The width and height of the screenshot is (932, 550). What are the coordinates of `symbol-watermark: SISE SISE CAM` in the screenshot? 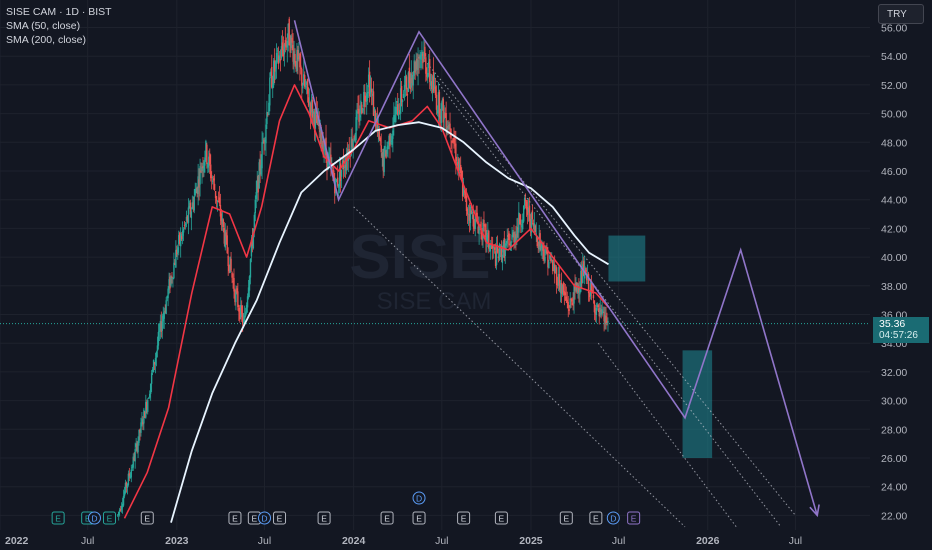 It's located at (420, 269).